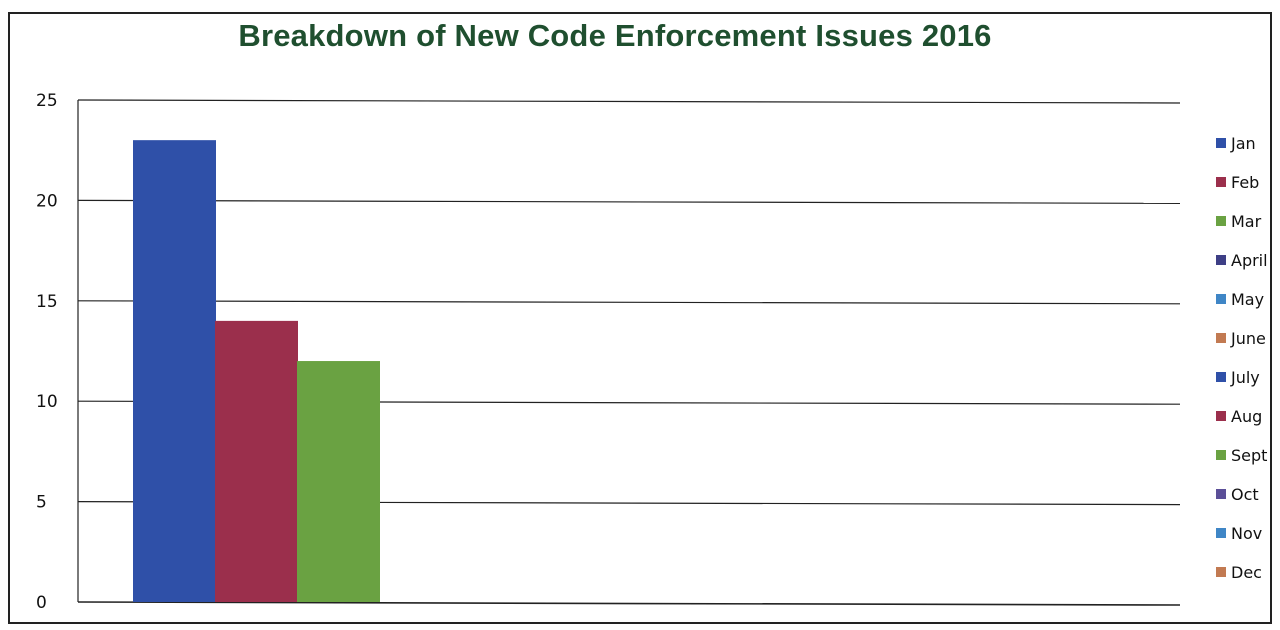 The width and height of the screenshot is (1280, 630). I want to click on y-tick-label: 15, so click(47, 302).